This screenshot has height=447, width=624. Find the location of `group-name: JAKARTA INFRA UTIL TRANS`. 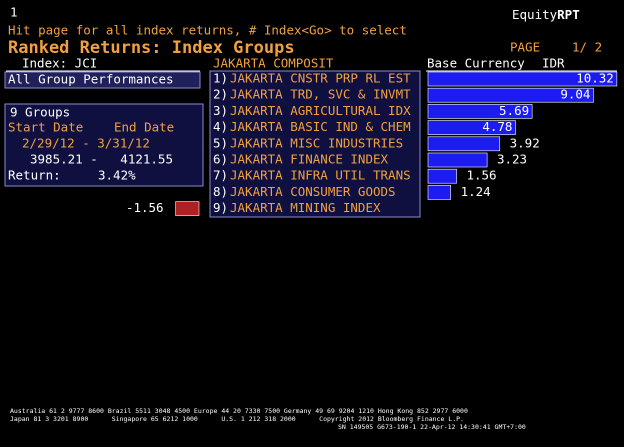

group-name: JAKARTA INFRA UTIL TRANS is located at coordinates (320, 175).